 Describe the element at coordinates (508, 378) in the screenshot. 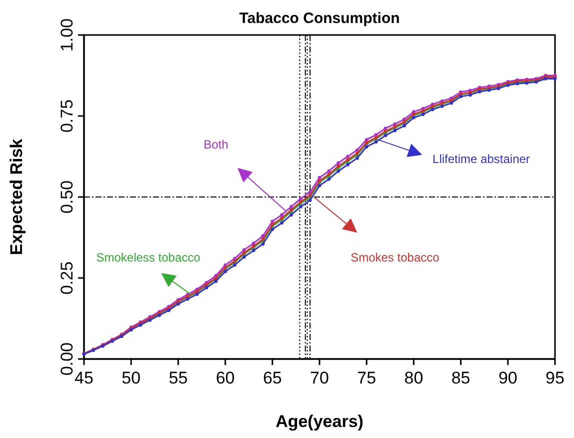

I see `x-tick-label: 90` at that location.